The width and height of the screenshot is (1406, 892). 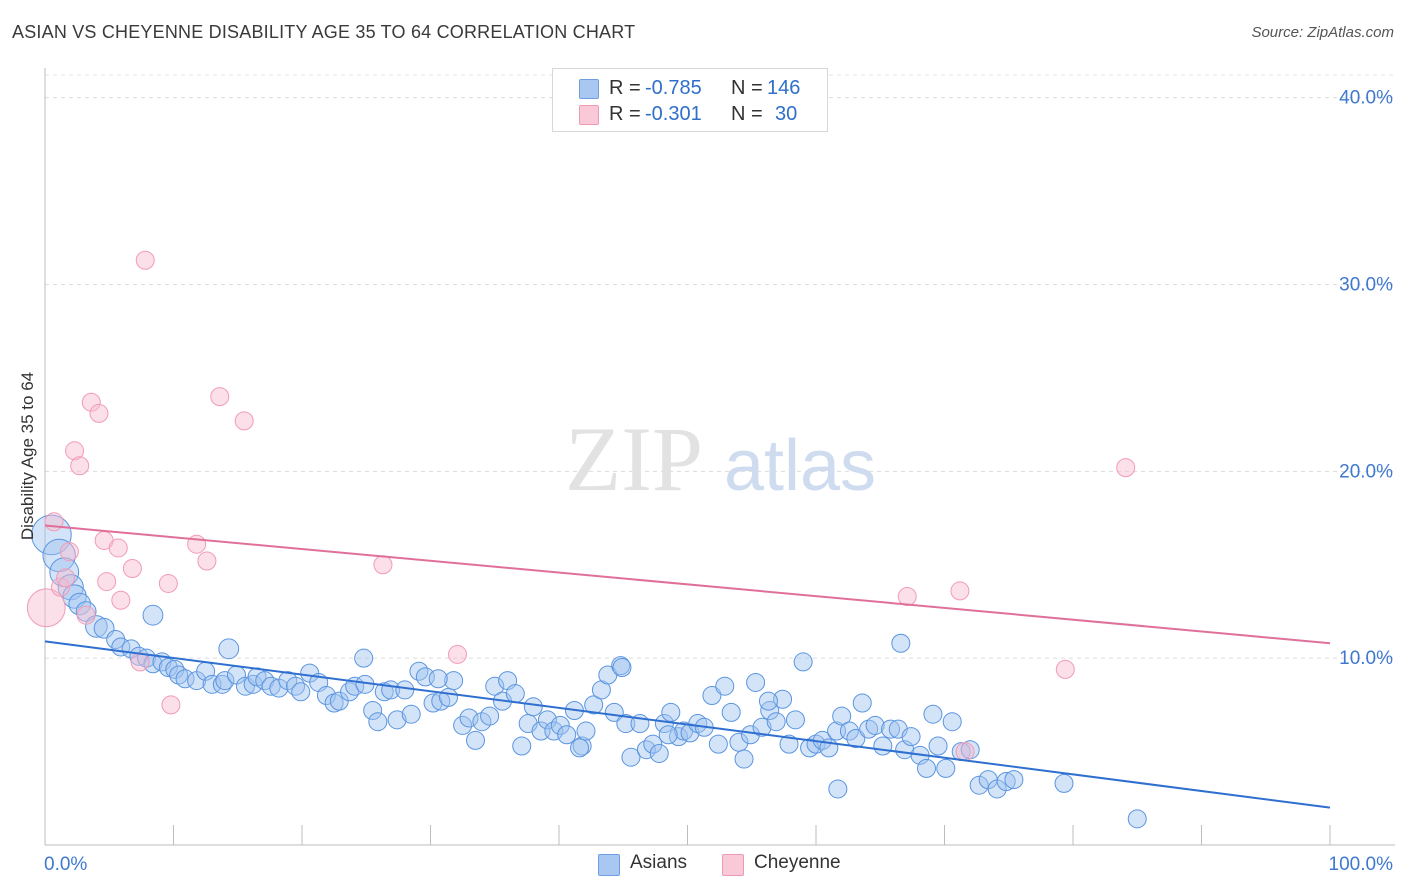 I want to click on y-axis-label: Disability Age 35 to 64, so click(x=27, y=456).